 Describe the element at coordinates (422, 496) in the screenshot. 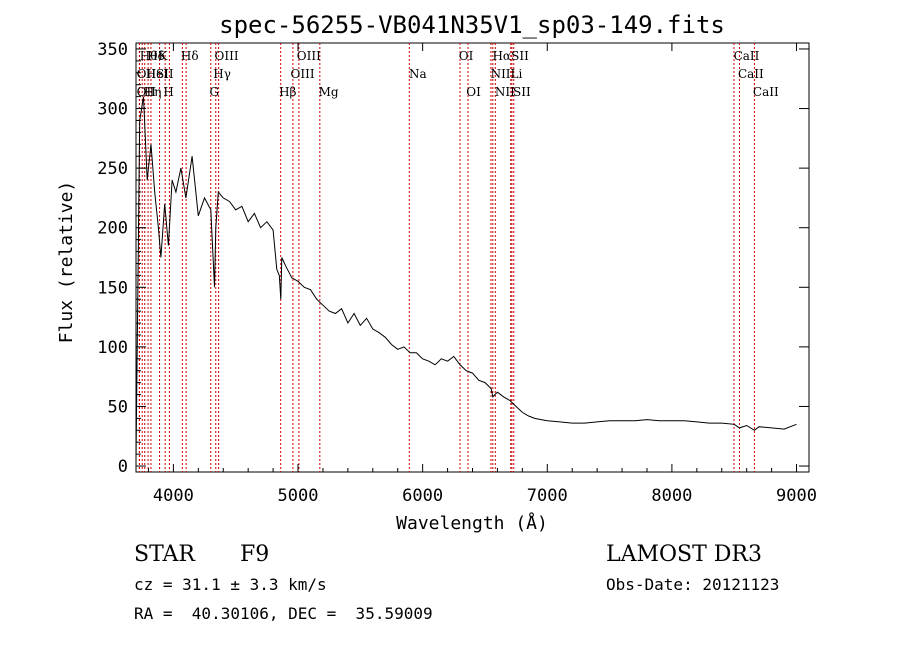

I see `x-tick-label: 6000` at that location.